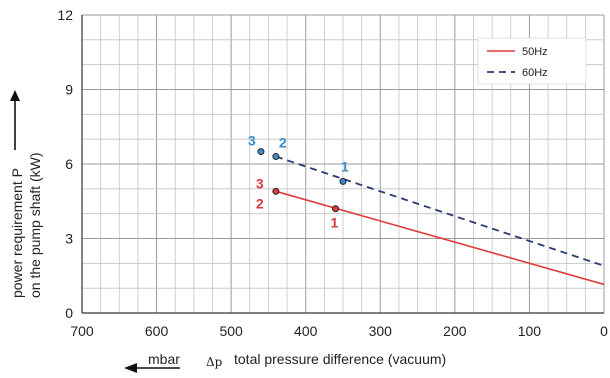 This screenshot has height=378, width=610. I want to click on y-axis-arrow-icon, so click(15, 95).